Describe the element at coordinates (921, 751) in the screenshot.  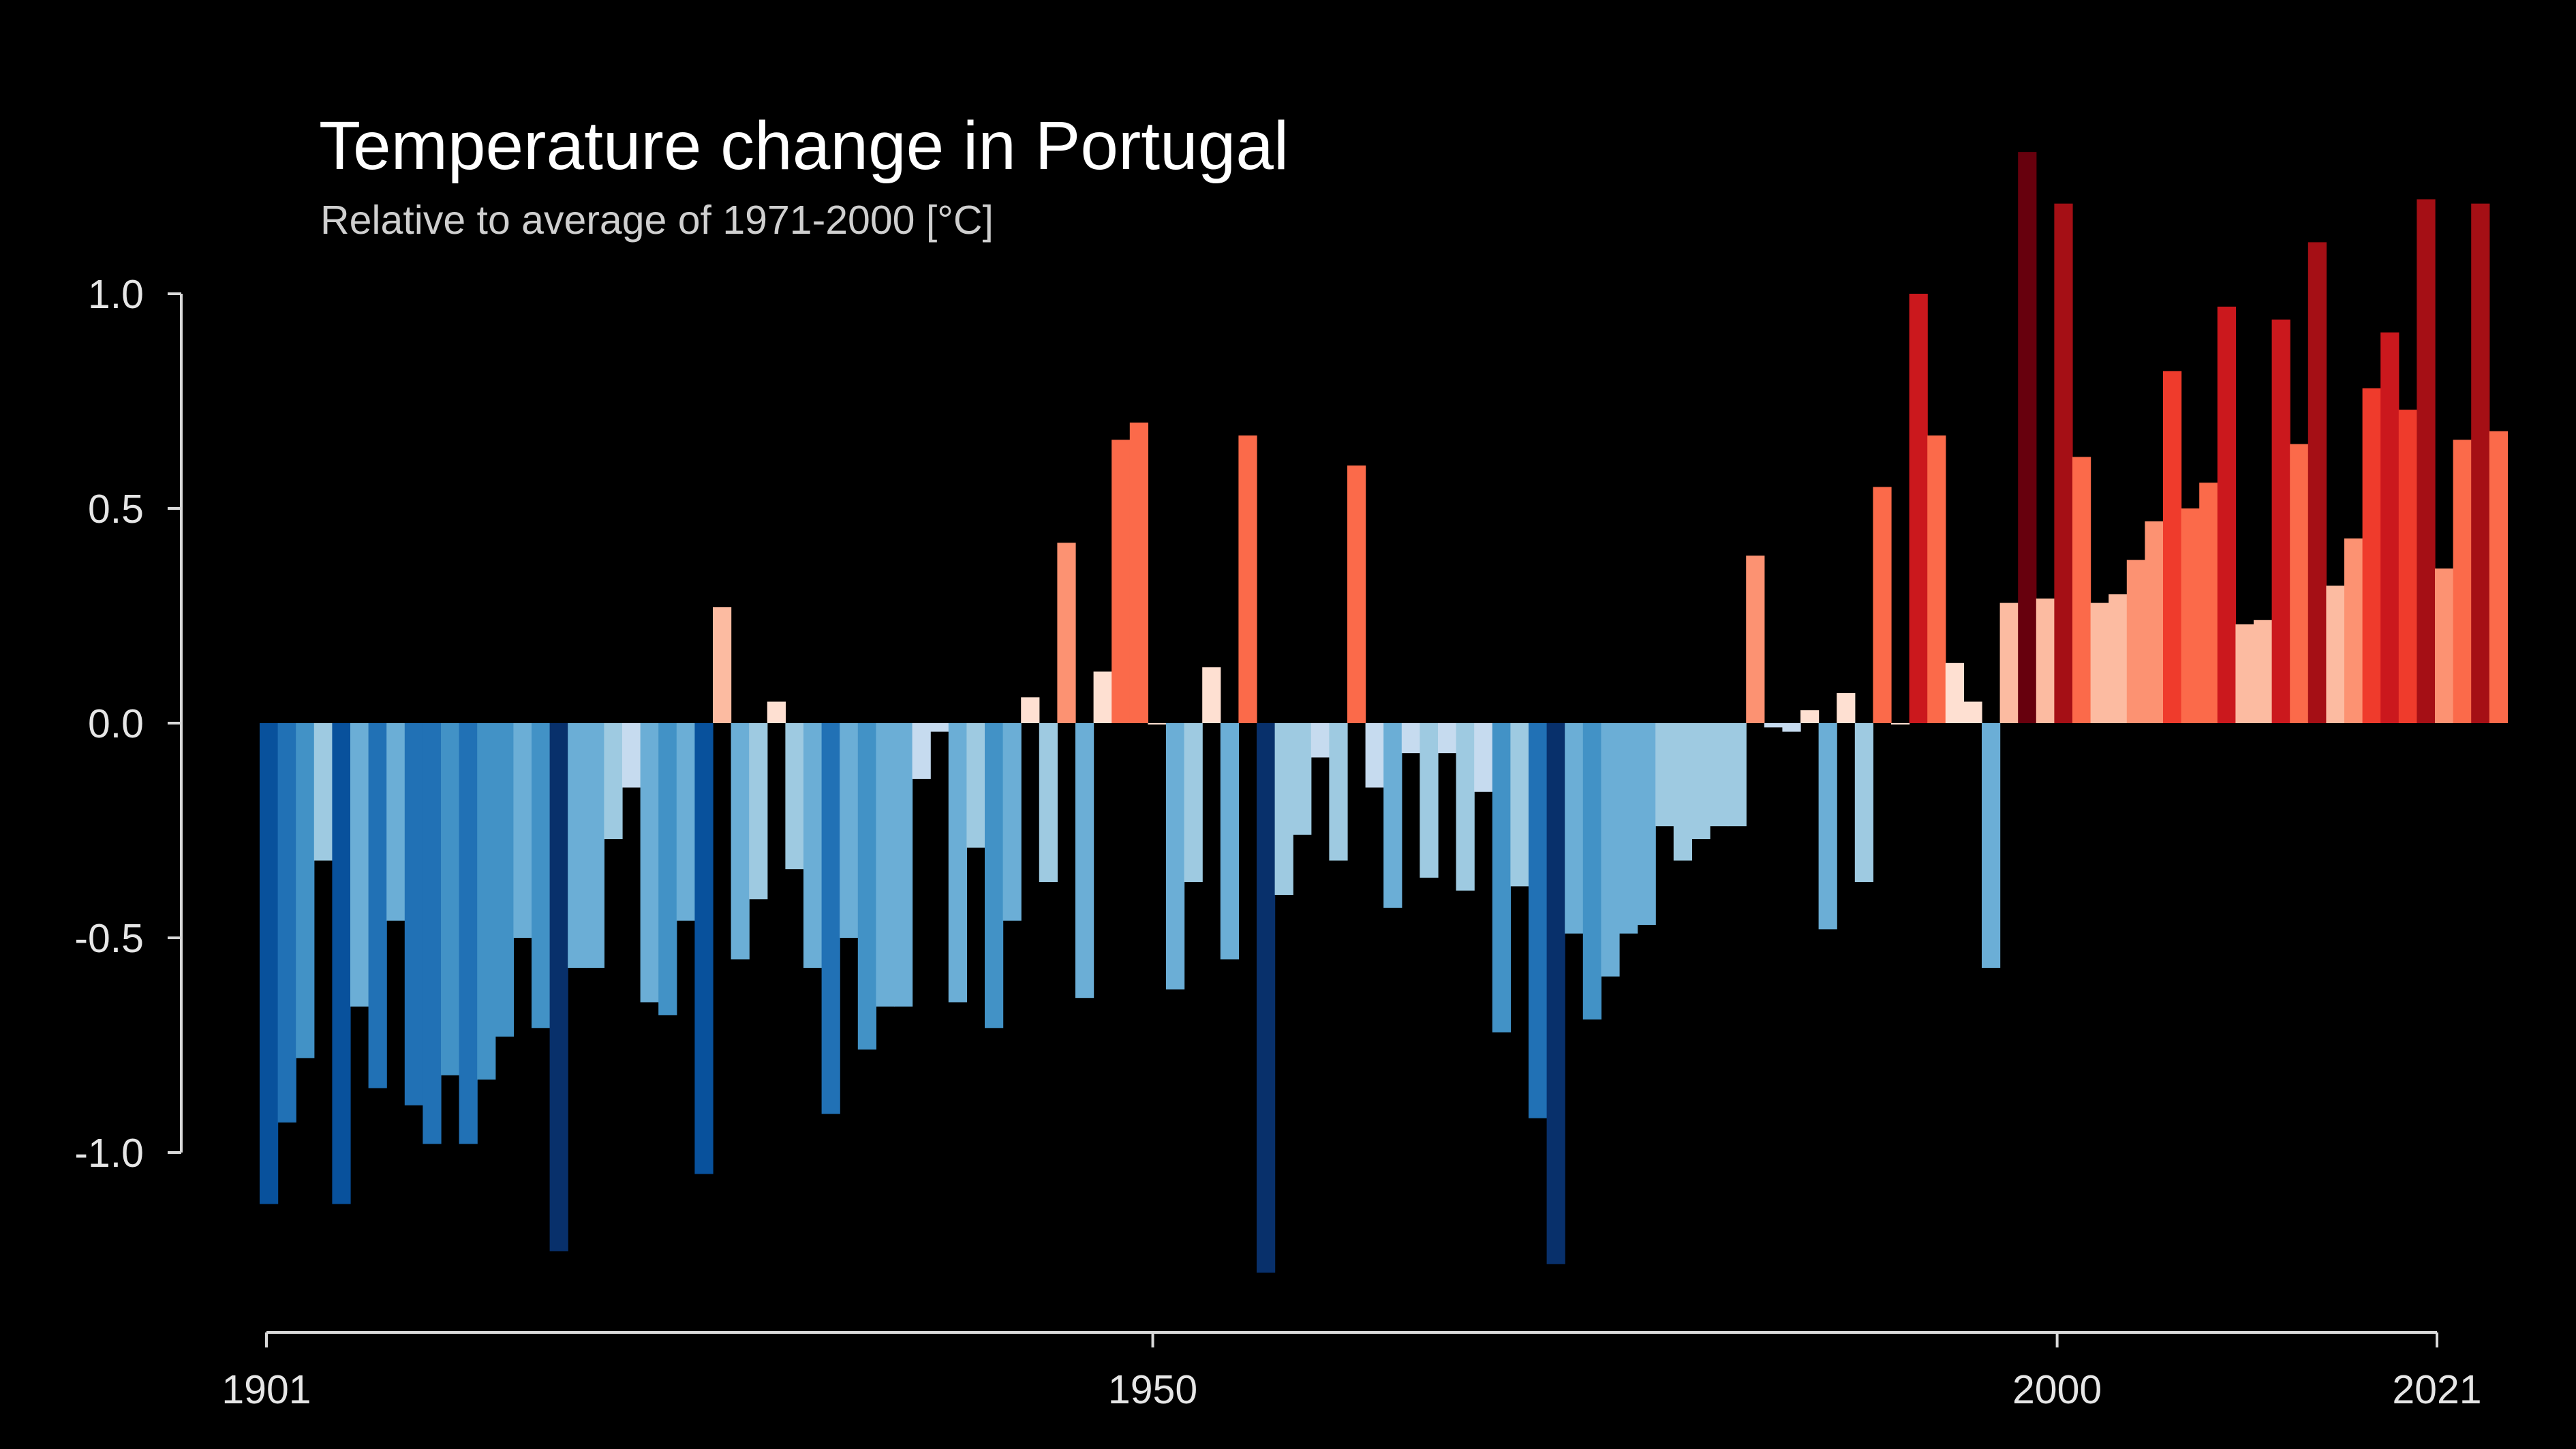
I see `bar-1937` at that location.